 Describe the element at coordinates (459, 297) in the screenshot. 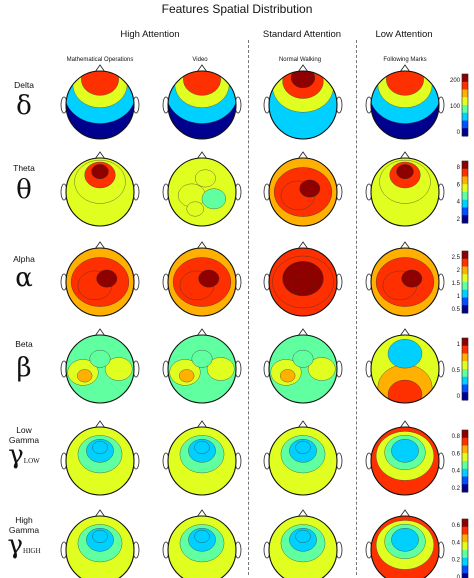

I see `colorbar-tick-label: 1` at that location.